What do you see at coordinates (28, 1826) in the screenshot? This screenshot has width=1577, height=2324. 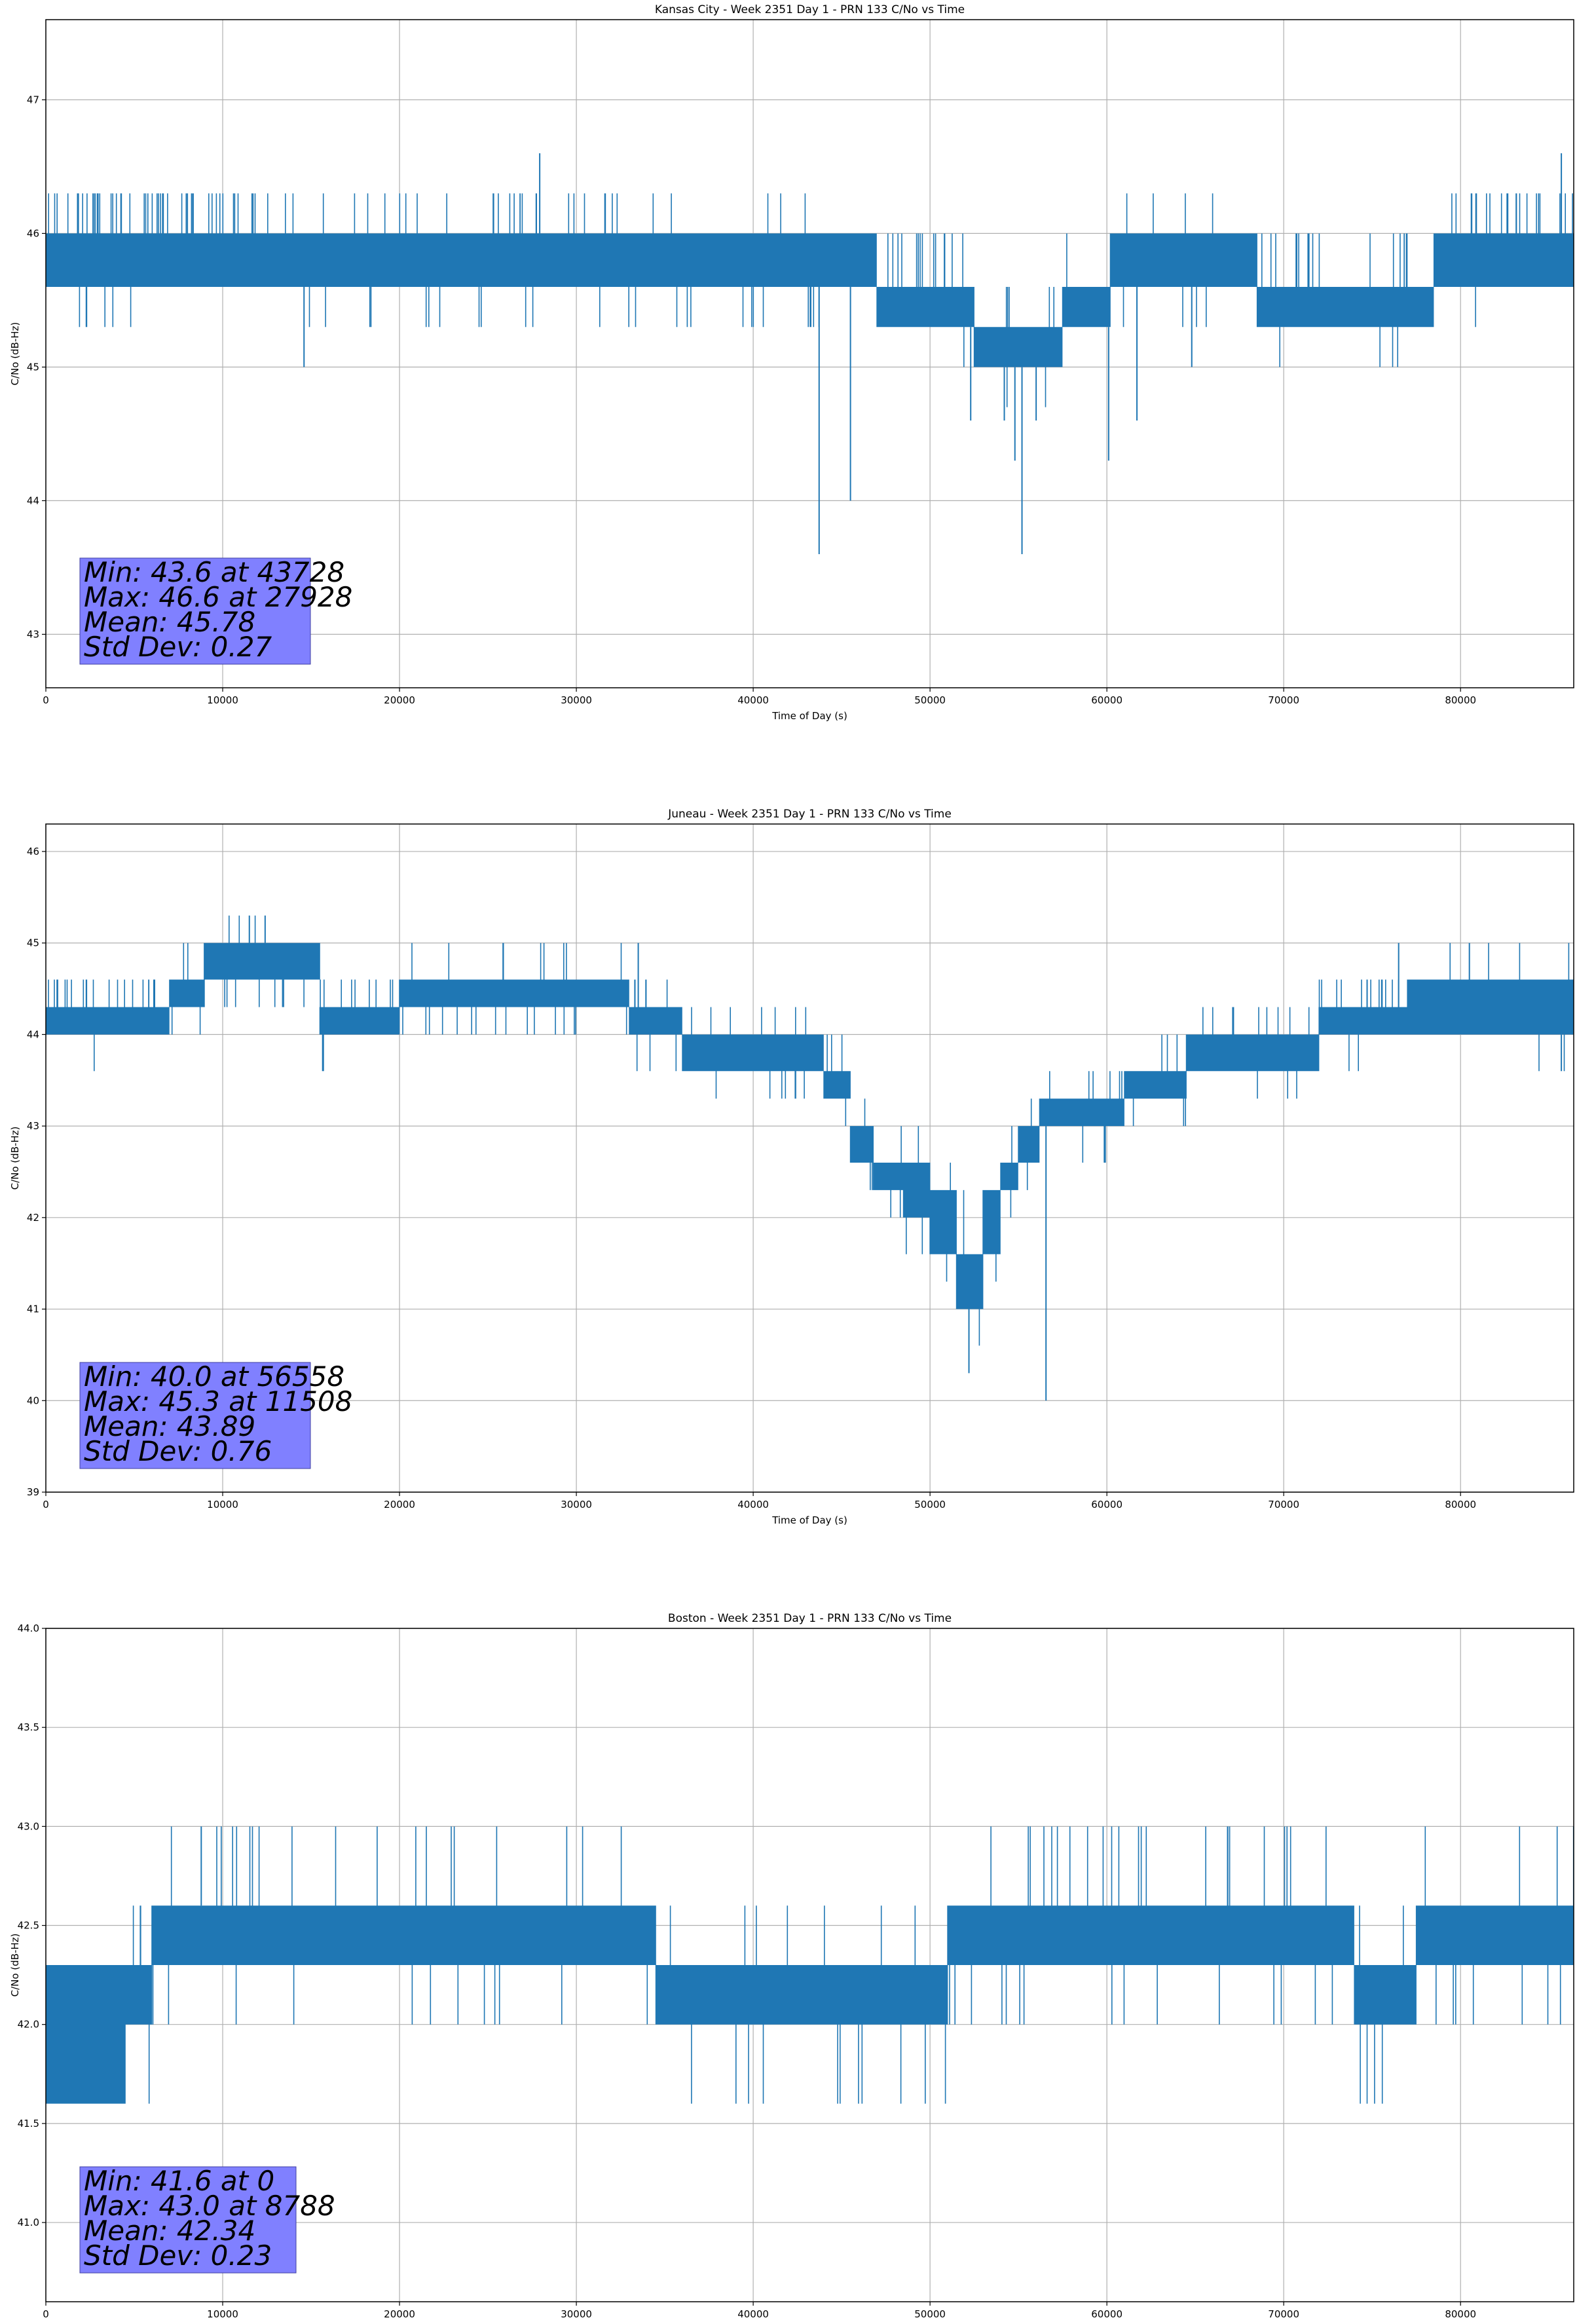 I see `y-tick-label: 43.0` at bounding box center [28, 1826].